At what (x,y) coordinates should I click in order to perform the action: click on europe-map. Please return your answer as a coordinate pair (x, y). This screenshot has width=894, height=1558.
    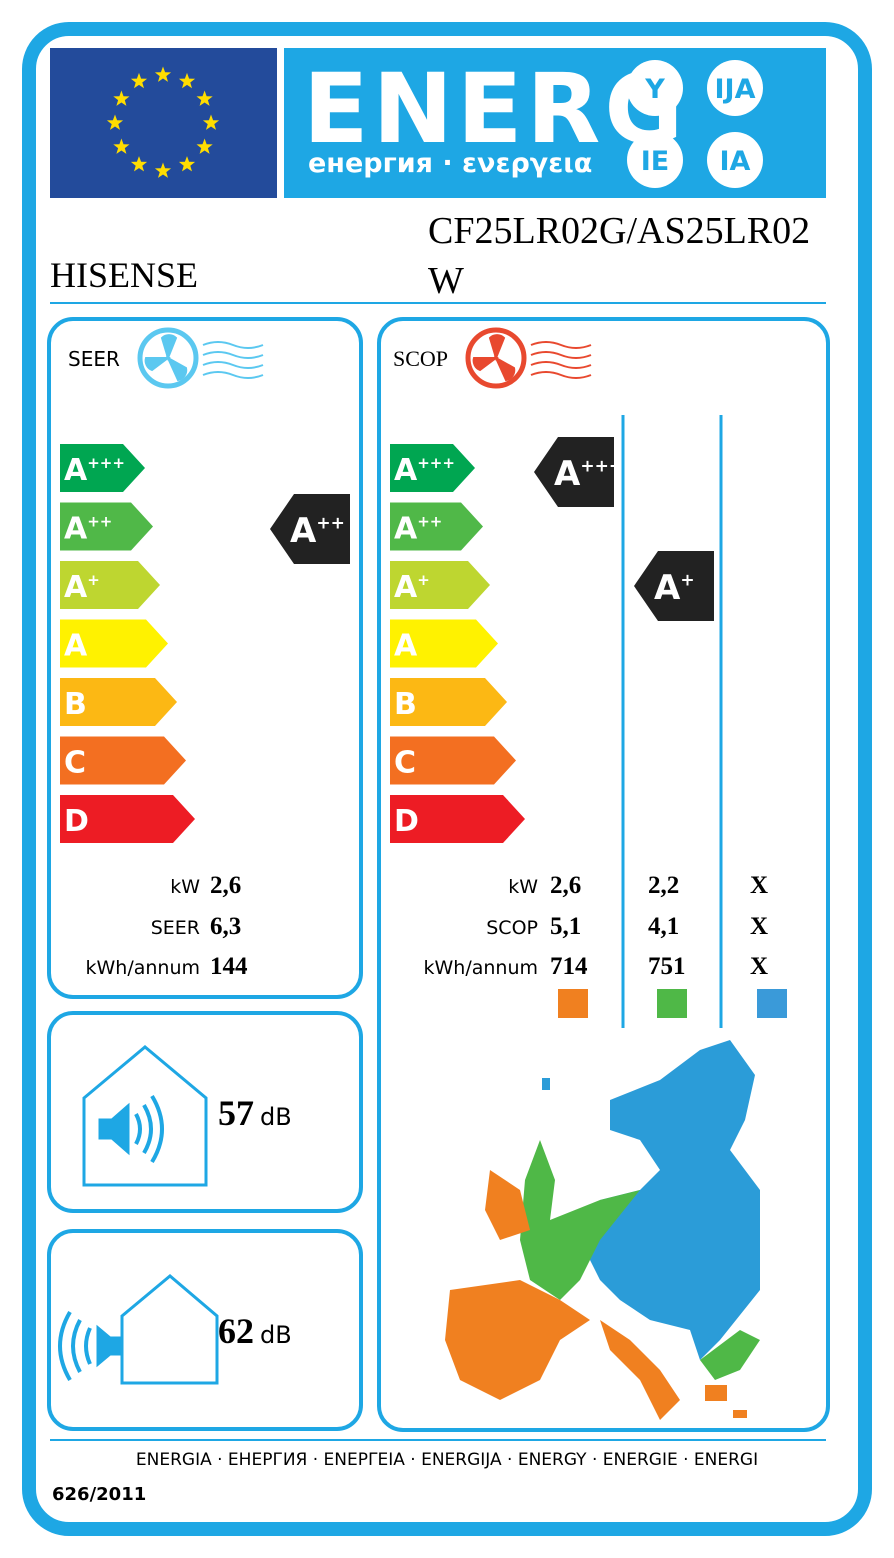
    Looking at the image, I should click on (602, 1230).